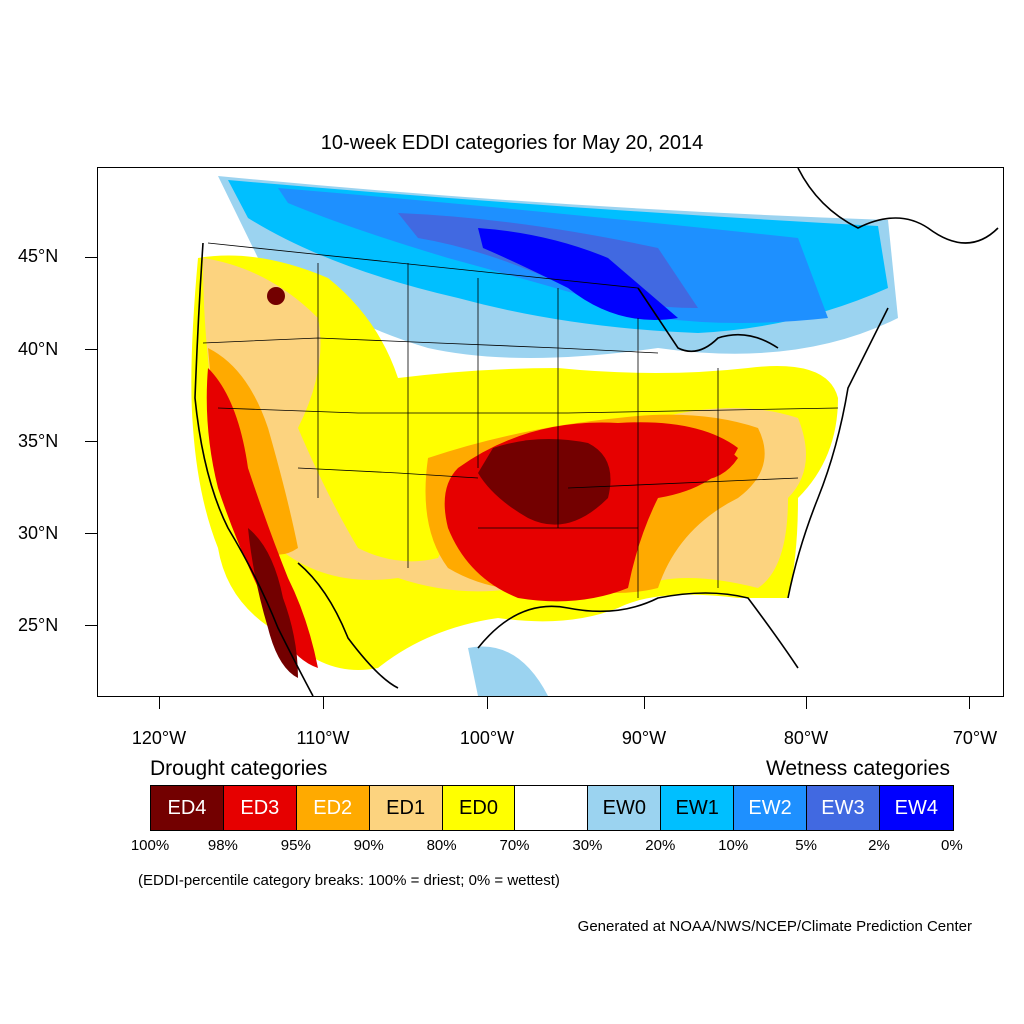  I want to click on percentile-label: 0%, so click(952, 845).